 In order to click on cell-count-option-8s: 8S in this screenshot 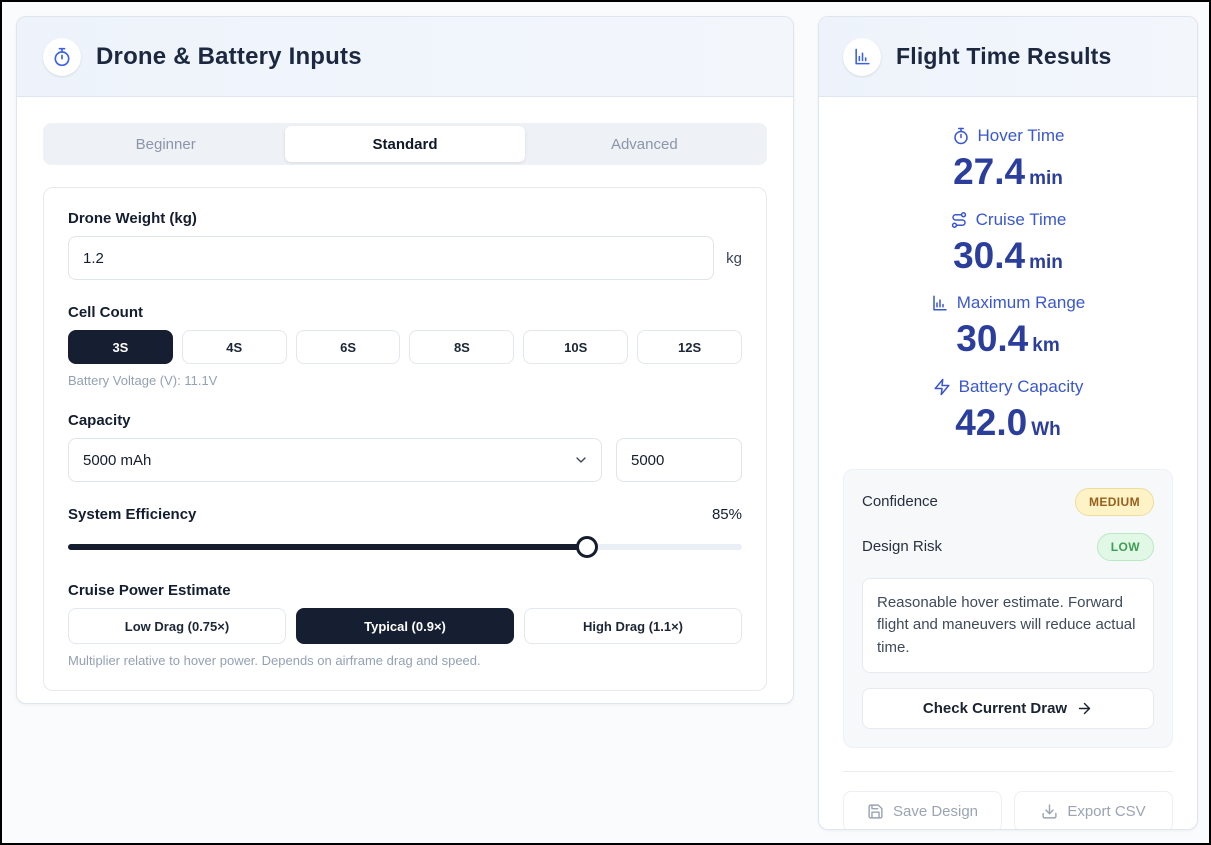, I will do `click(462, 347)`.